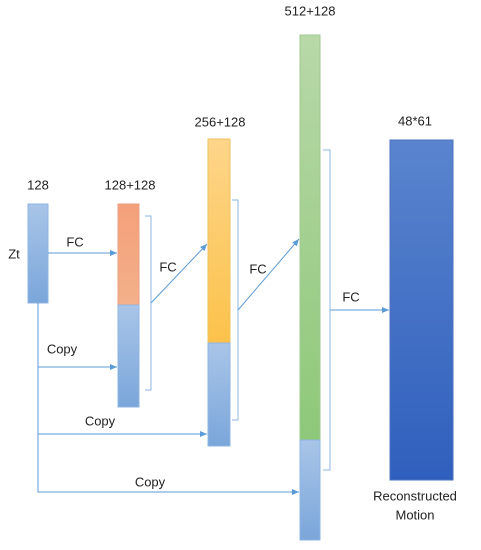  Describe the element at coordinates (14, 253) in the screenshot. I see `node-label: Zt` at that location.